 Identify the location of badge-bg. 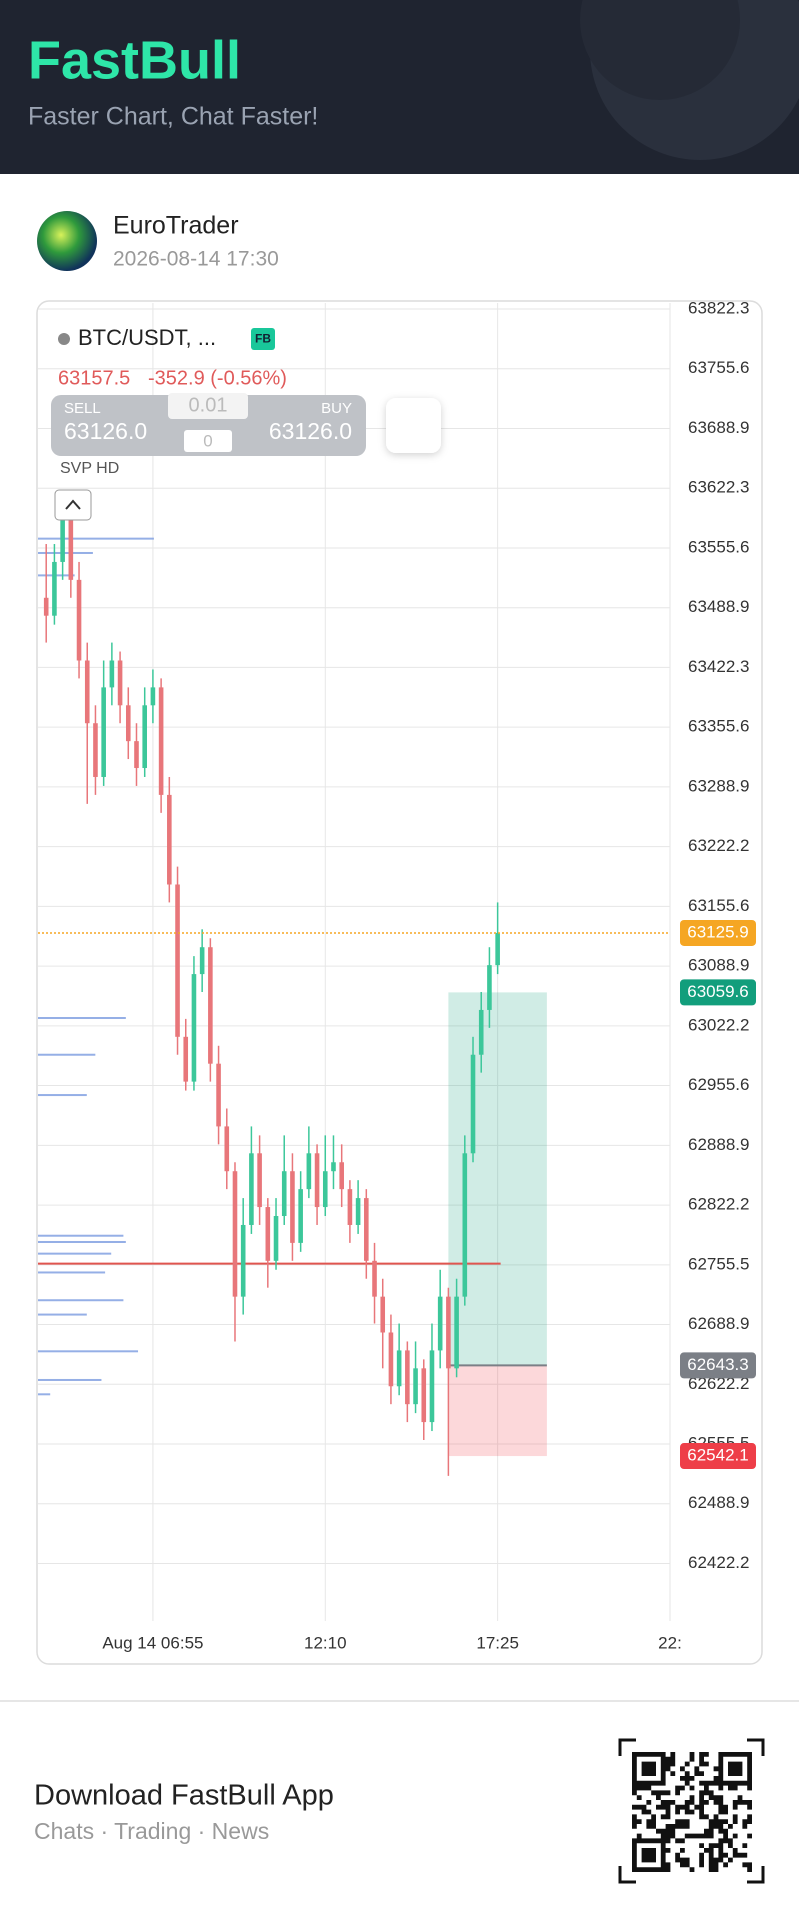
(263, 339).